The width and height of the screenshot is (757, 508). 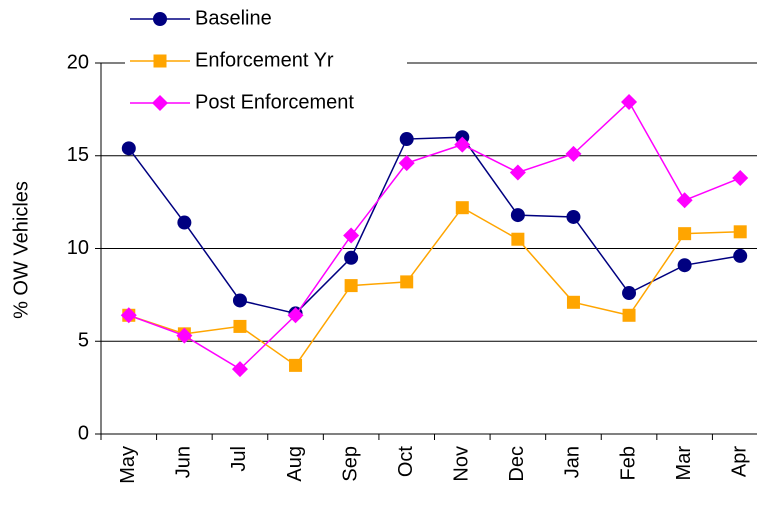 What do you see at coordinates (78, 248) in the screenshot?
I see `y-tick-label: 10` at bounding box center [78, 248].